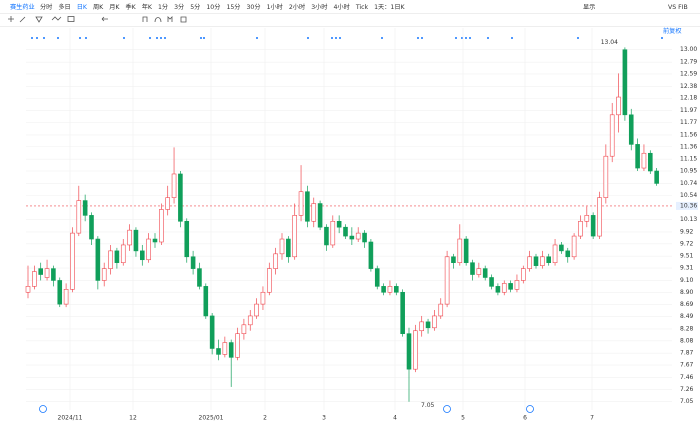 The height and width of the screenshot is (427, 700). Describe the element at coordinates (22, 7) in the screenshot. I see `stock-name: 赛生药业` at that location.